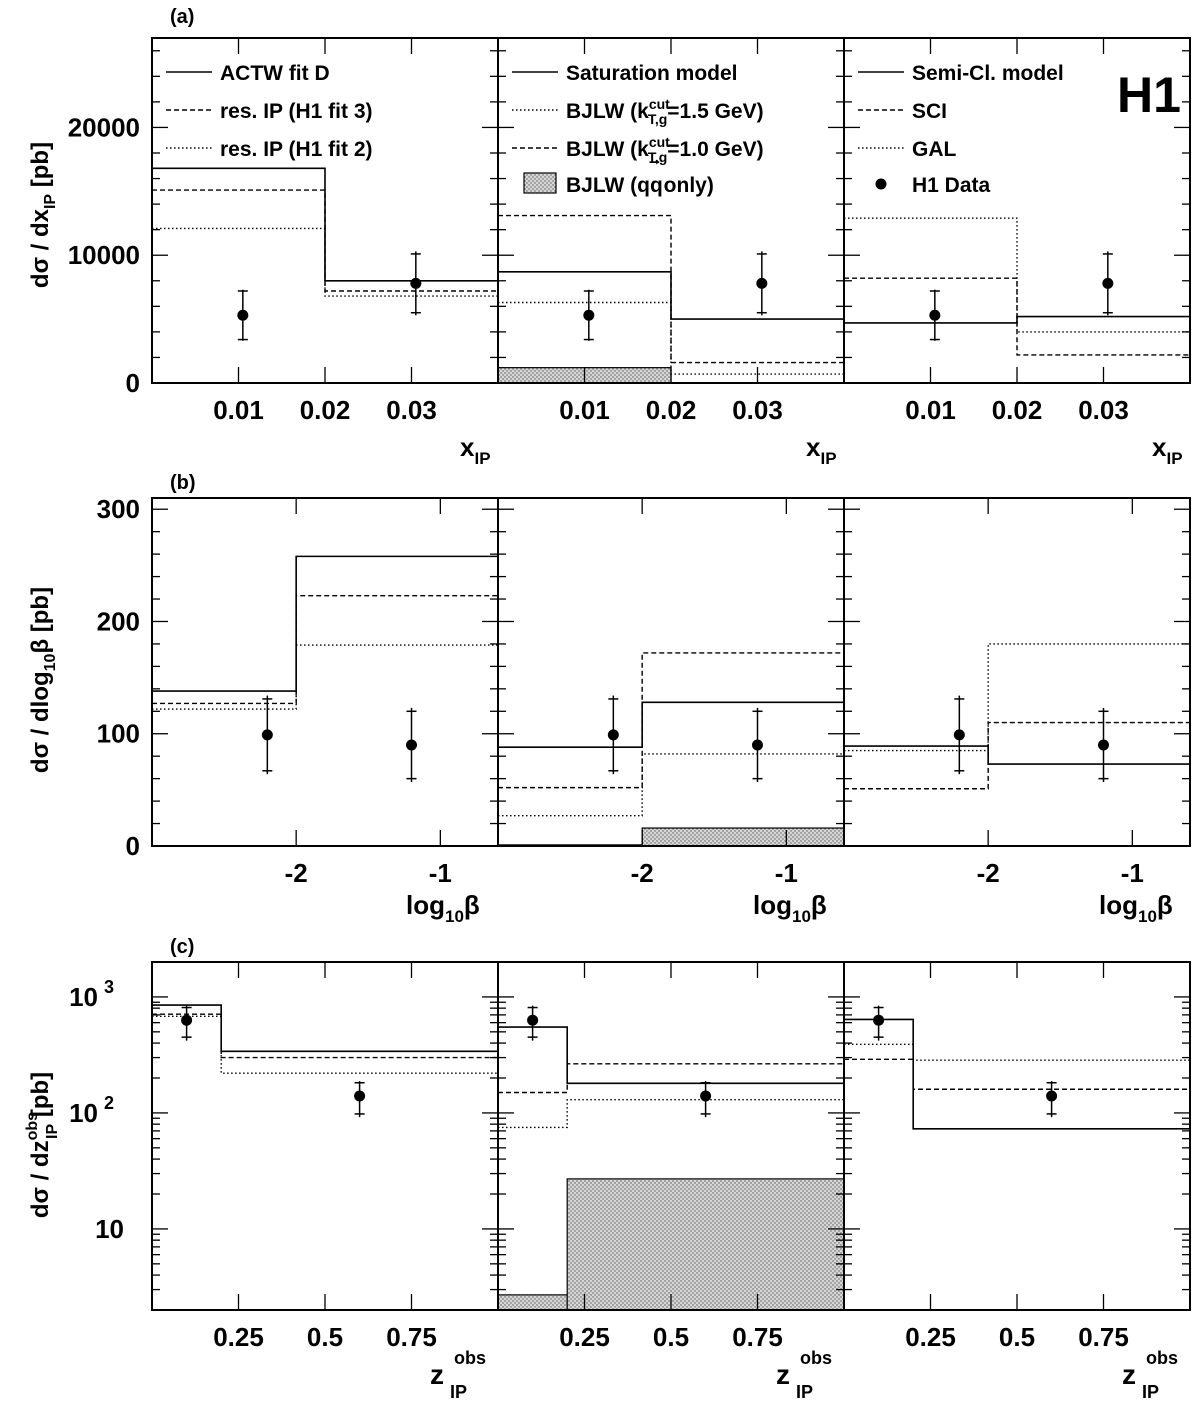 Image resolution: width=1197 pixels, height=1406 pixels. I want to click on ytick-exponent: 3, so click(109, 987).